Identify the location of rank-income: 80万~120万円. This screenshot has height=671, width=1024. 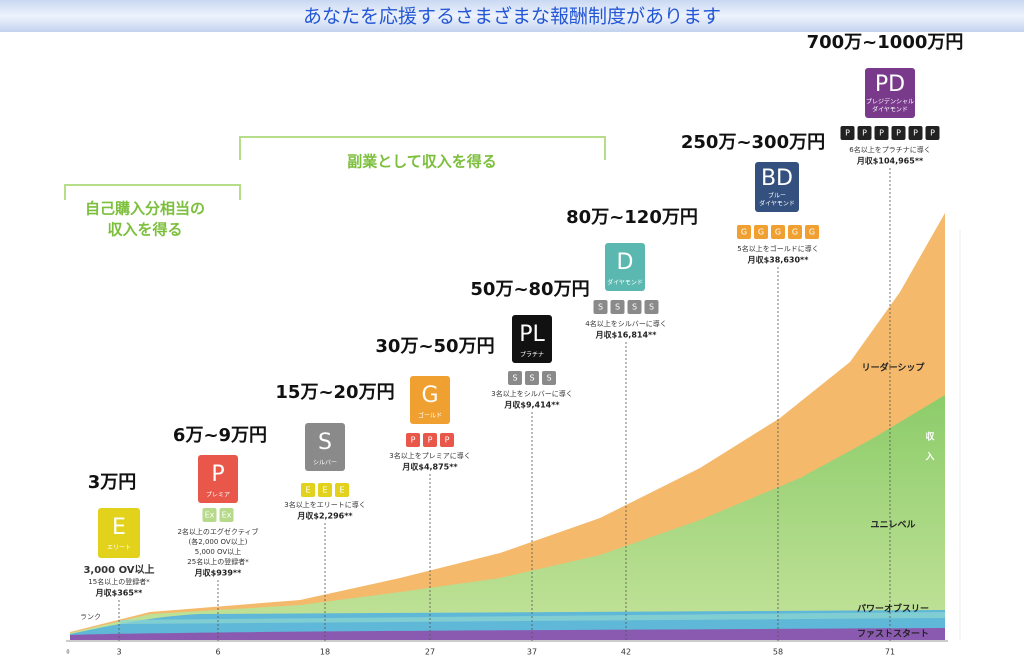
(632, 217).